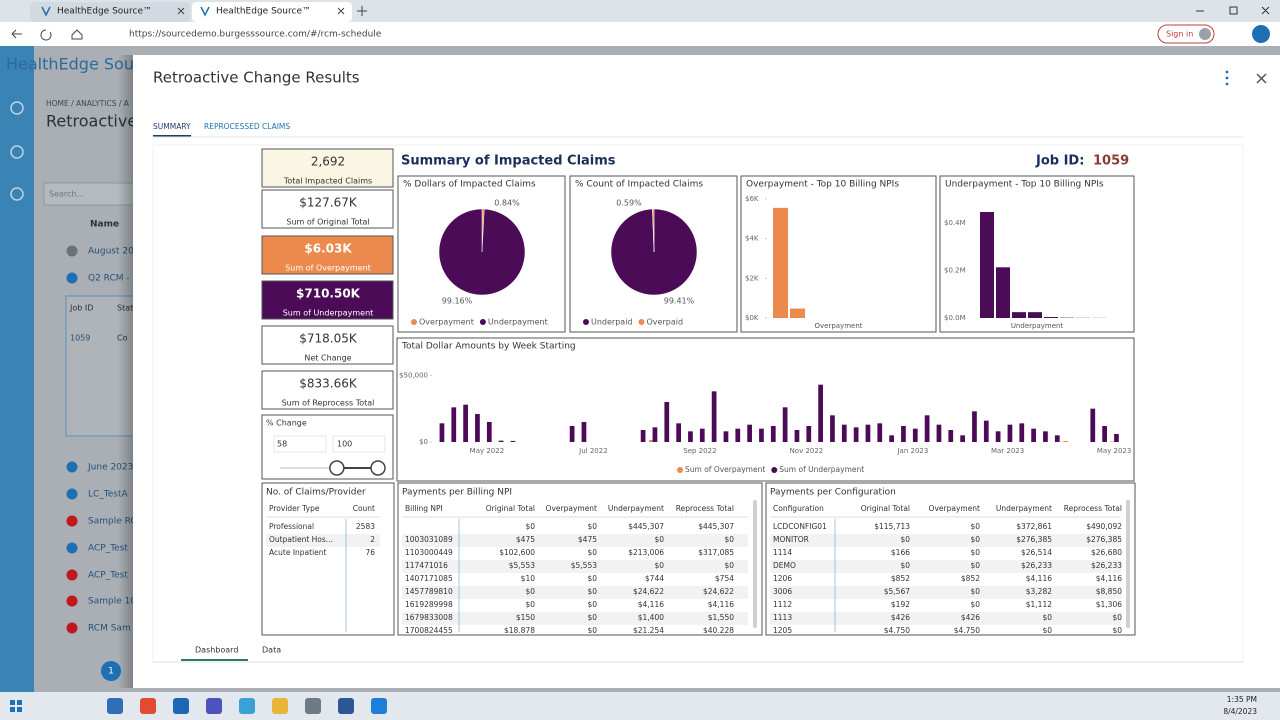 The image size is (1280, 720). Describe the element at coordinates (247, 126) in the screenshot. I see `modal-tab: REPROCESSED CLAIMS` at that location.